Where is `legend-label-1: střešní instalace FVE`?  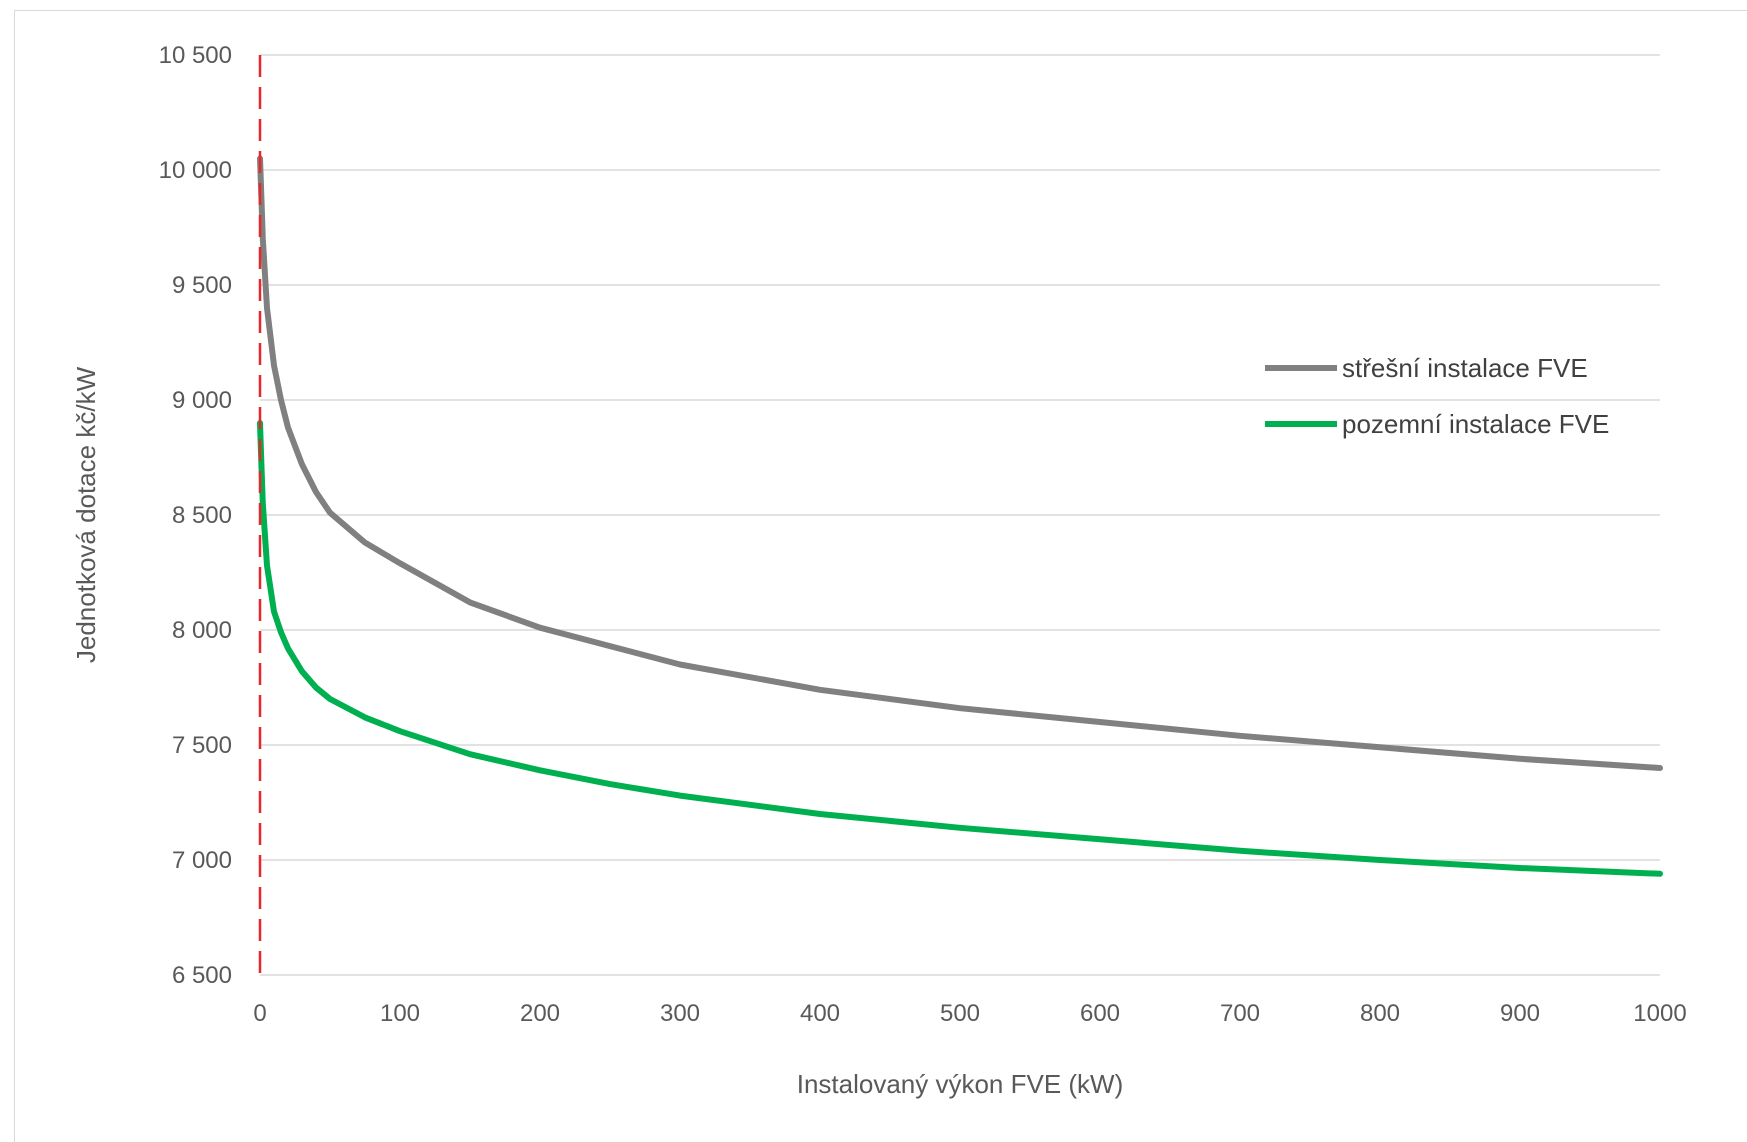 legend-label-1: střešní instalace FVE is located at coordinates (1465, 368).